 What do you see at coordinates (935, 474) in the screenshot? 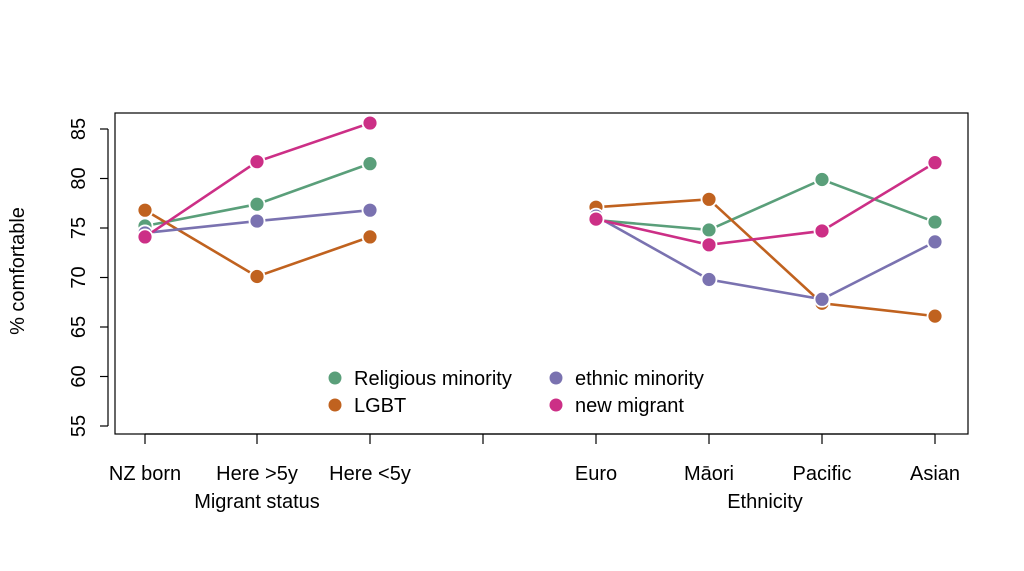
I see `x-tick-label-asian: Asian` at bounding box center [935, 474].